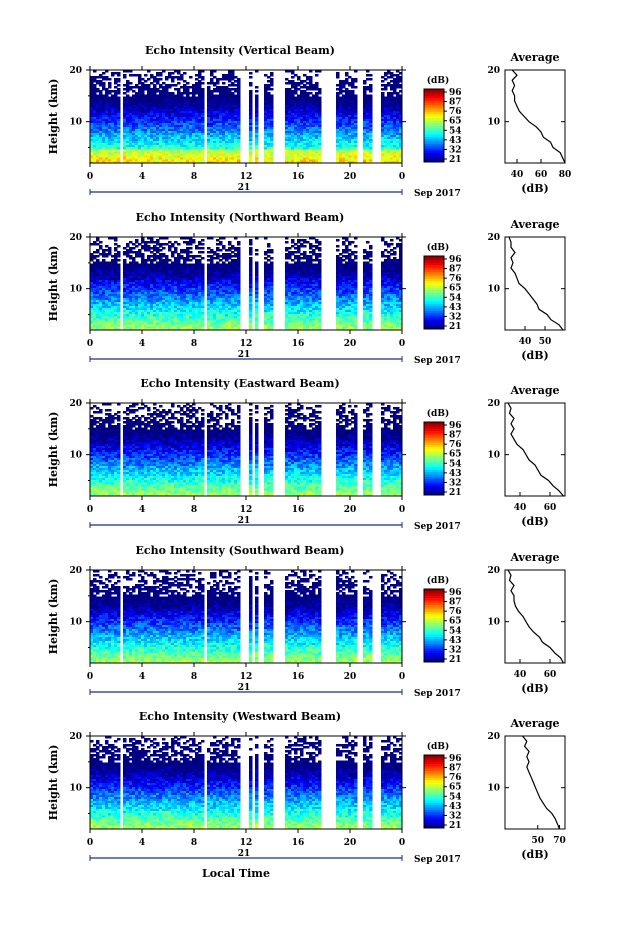  Describe the element at coordinates (437, 194) in the screenshot. I see `date-label: Sep 2017` at that location.